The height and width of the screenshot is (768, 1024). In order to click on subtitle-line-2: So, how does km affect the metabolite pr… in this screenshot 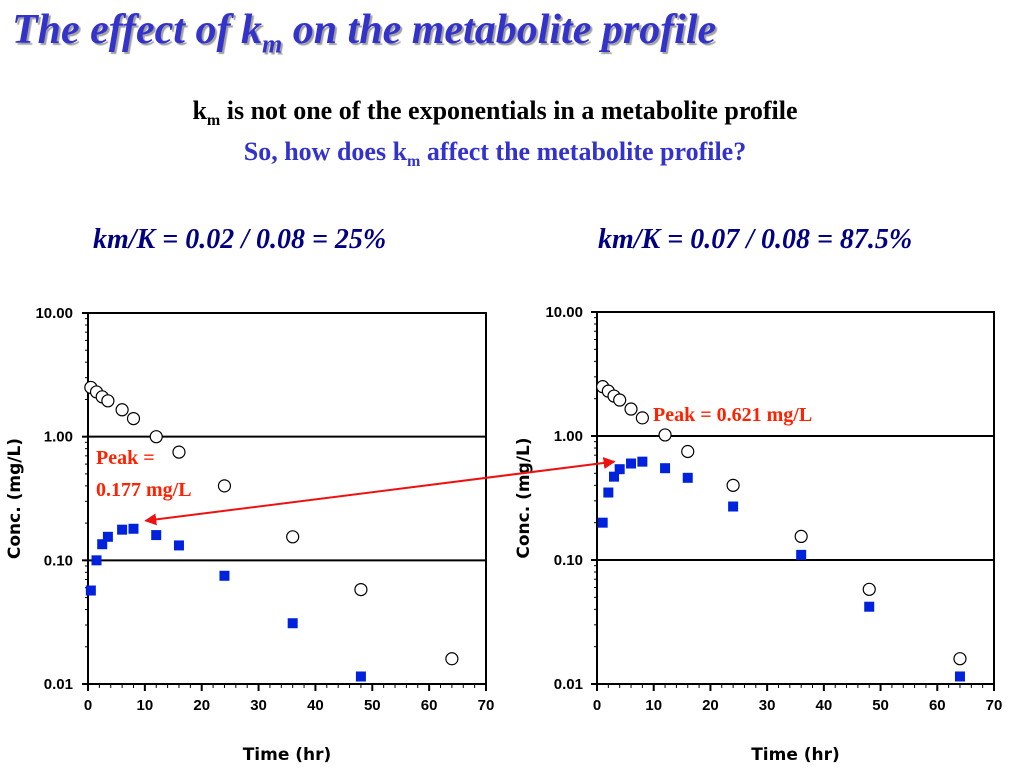, I will do `click(495, 154)`.